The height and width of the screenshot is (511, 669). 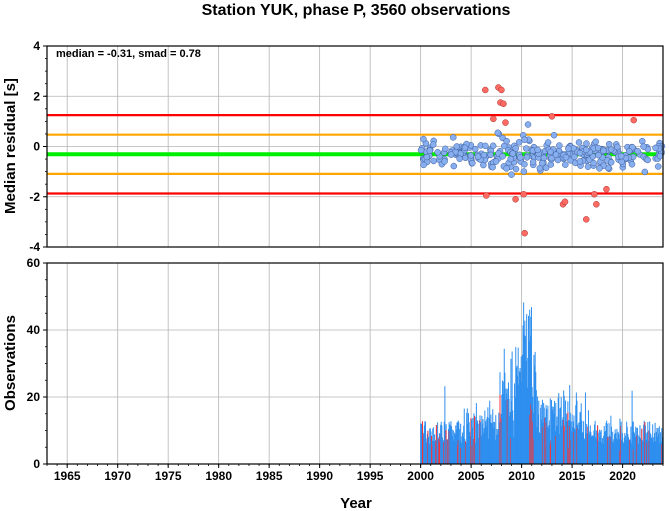 What do you see at coordinates (34, 263) in the screenshot?
I see `y-tick-label: 60` at bounding box center [34, 263].